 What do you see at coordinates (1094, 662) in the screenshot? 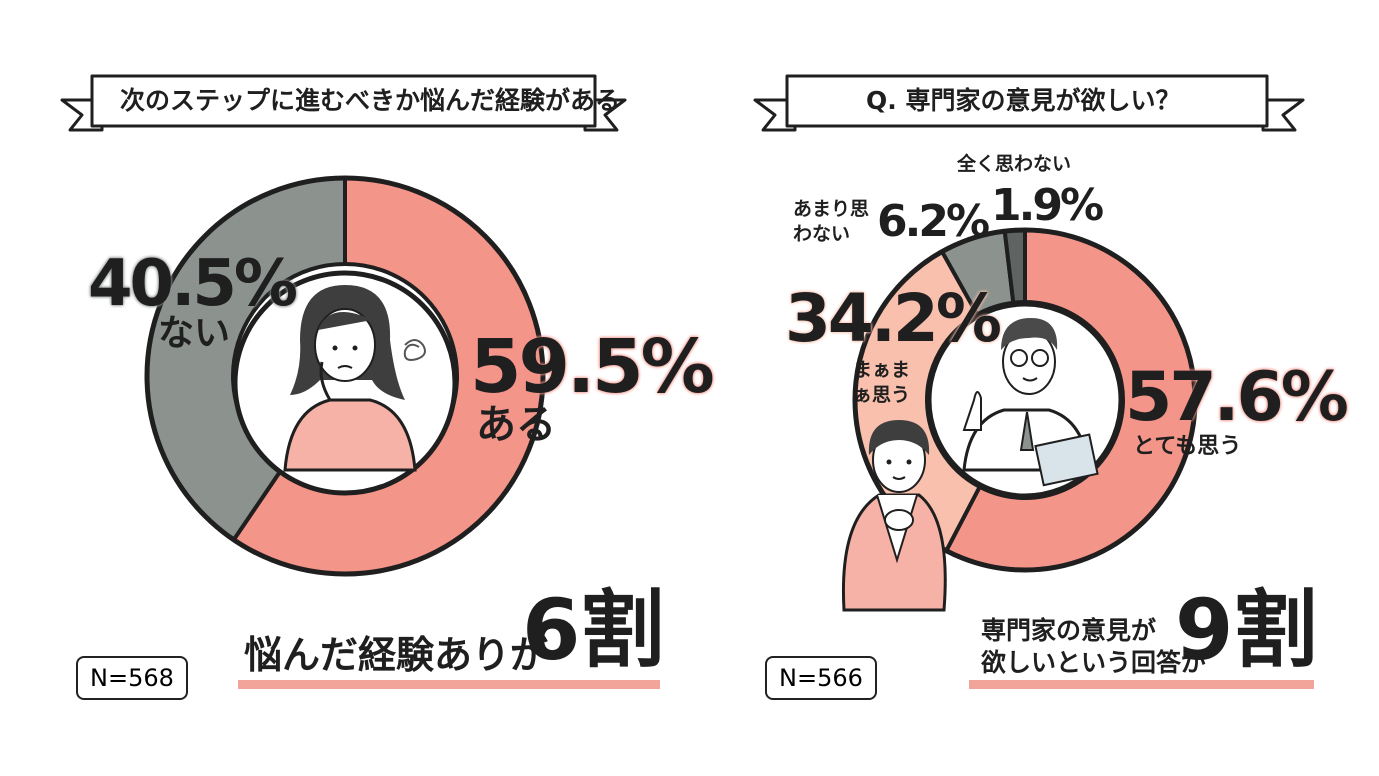
I see `right-summary-line2: 欲しいという回答が` at bounding box center [1094, 662].